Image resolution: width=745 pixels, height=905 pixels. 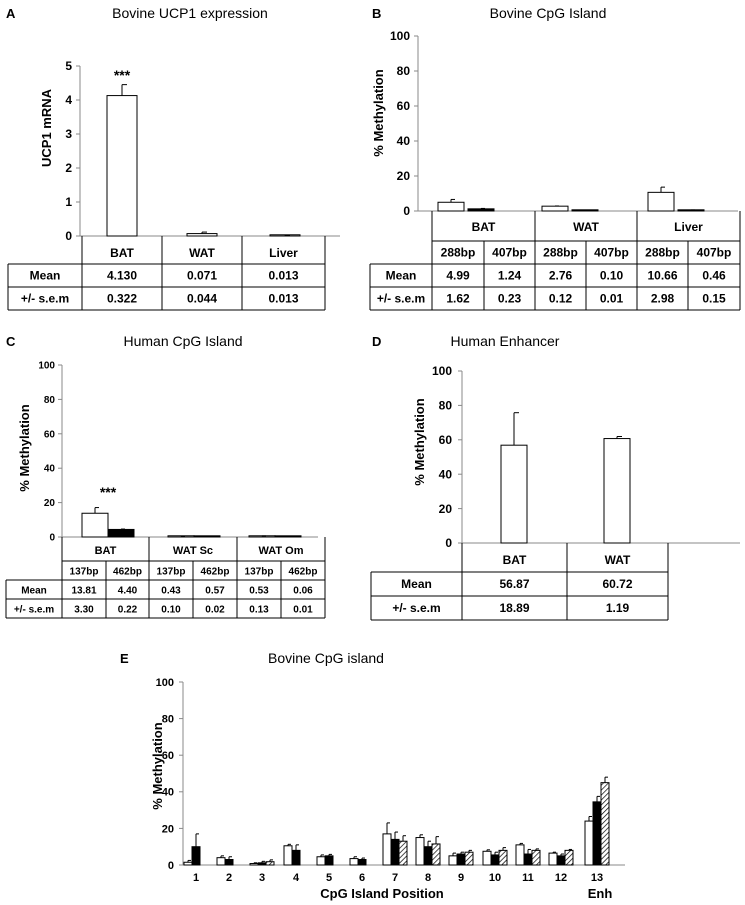 What do you see at coordinates (283, 299) in the screenshot?
I see `table-cell: 0.013` at bounding box center [283, 299].